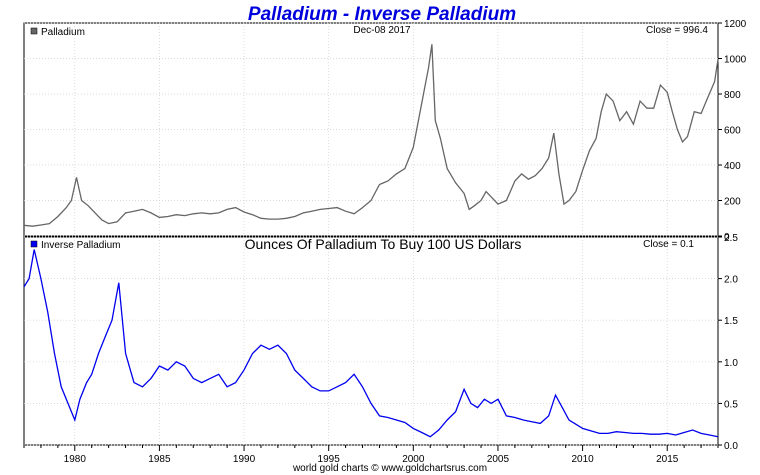 The image size is (760, 475). What do you see at coordinates (731, 446) in the screenshot?
I see `inverse-y-tick-label: 0.0` at bounding box center [731, 446].